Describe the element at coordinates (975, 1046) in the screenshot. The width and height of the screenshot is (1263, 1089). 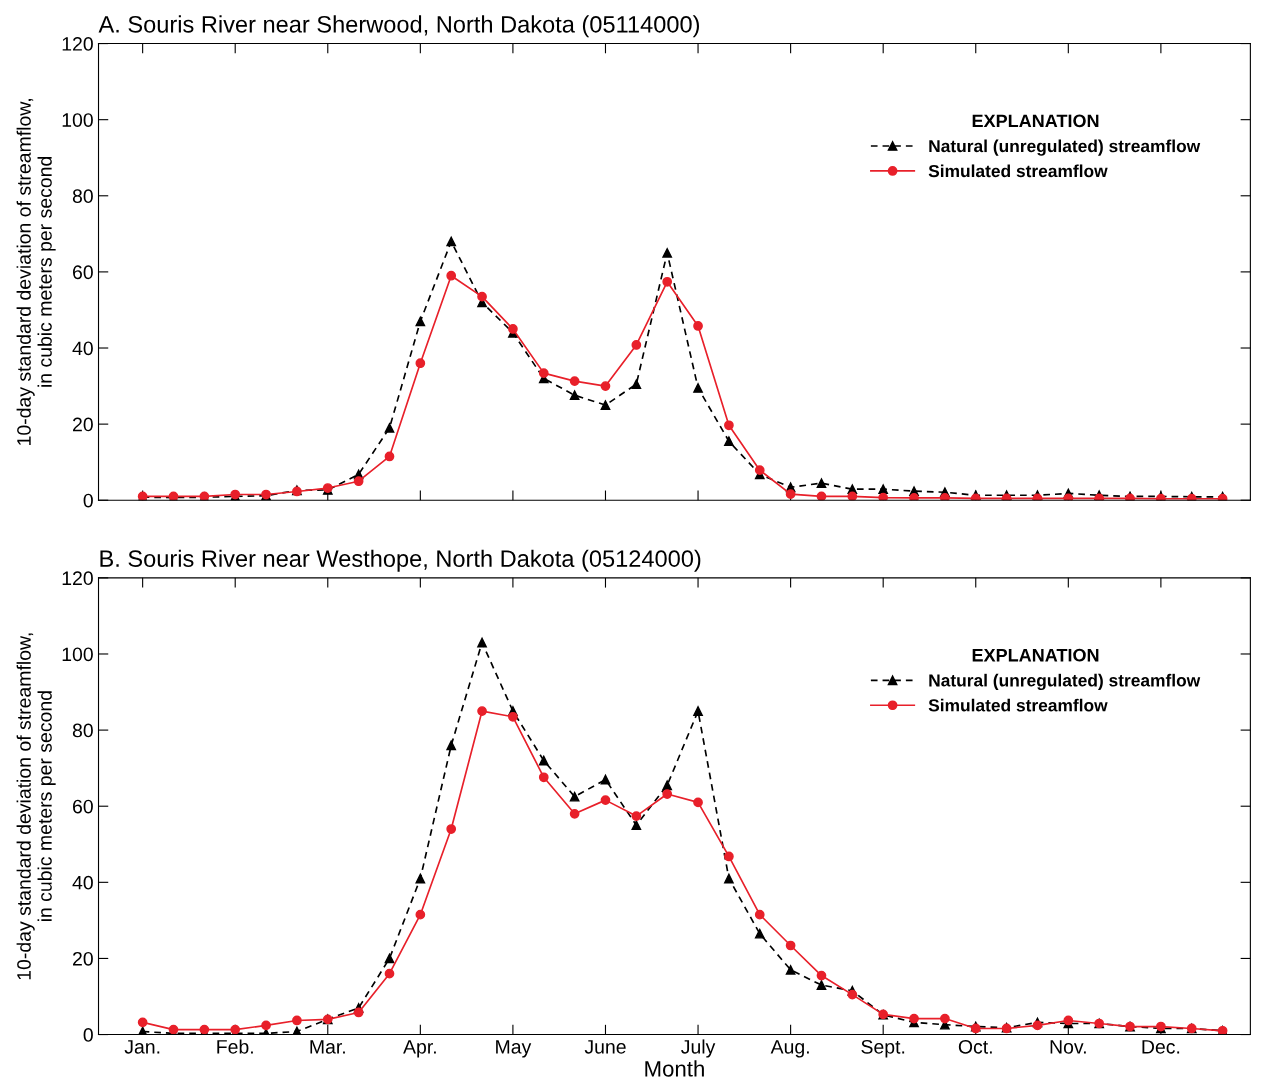
I see `x-tick-label: Oct.` at that location.